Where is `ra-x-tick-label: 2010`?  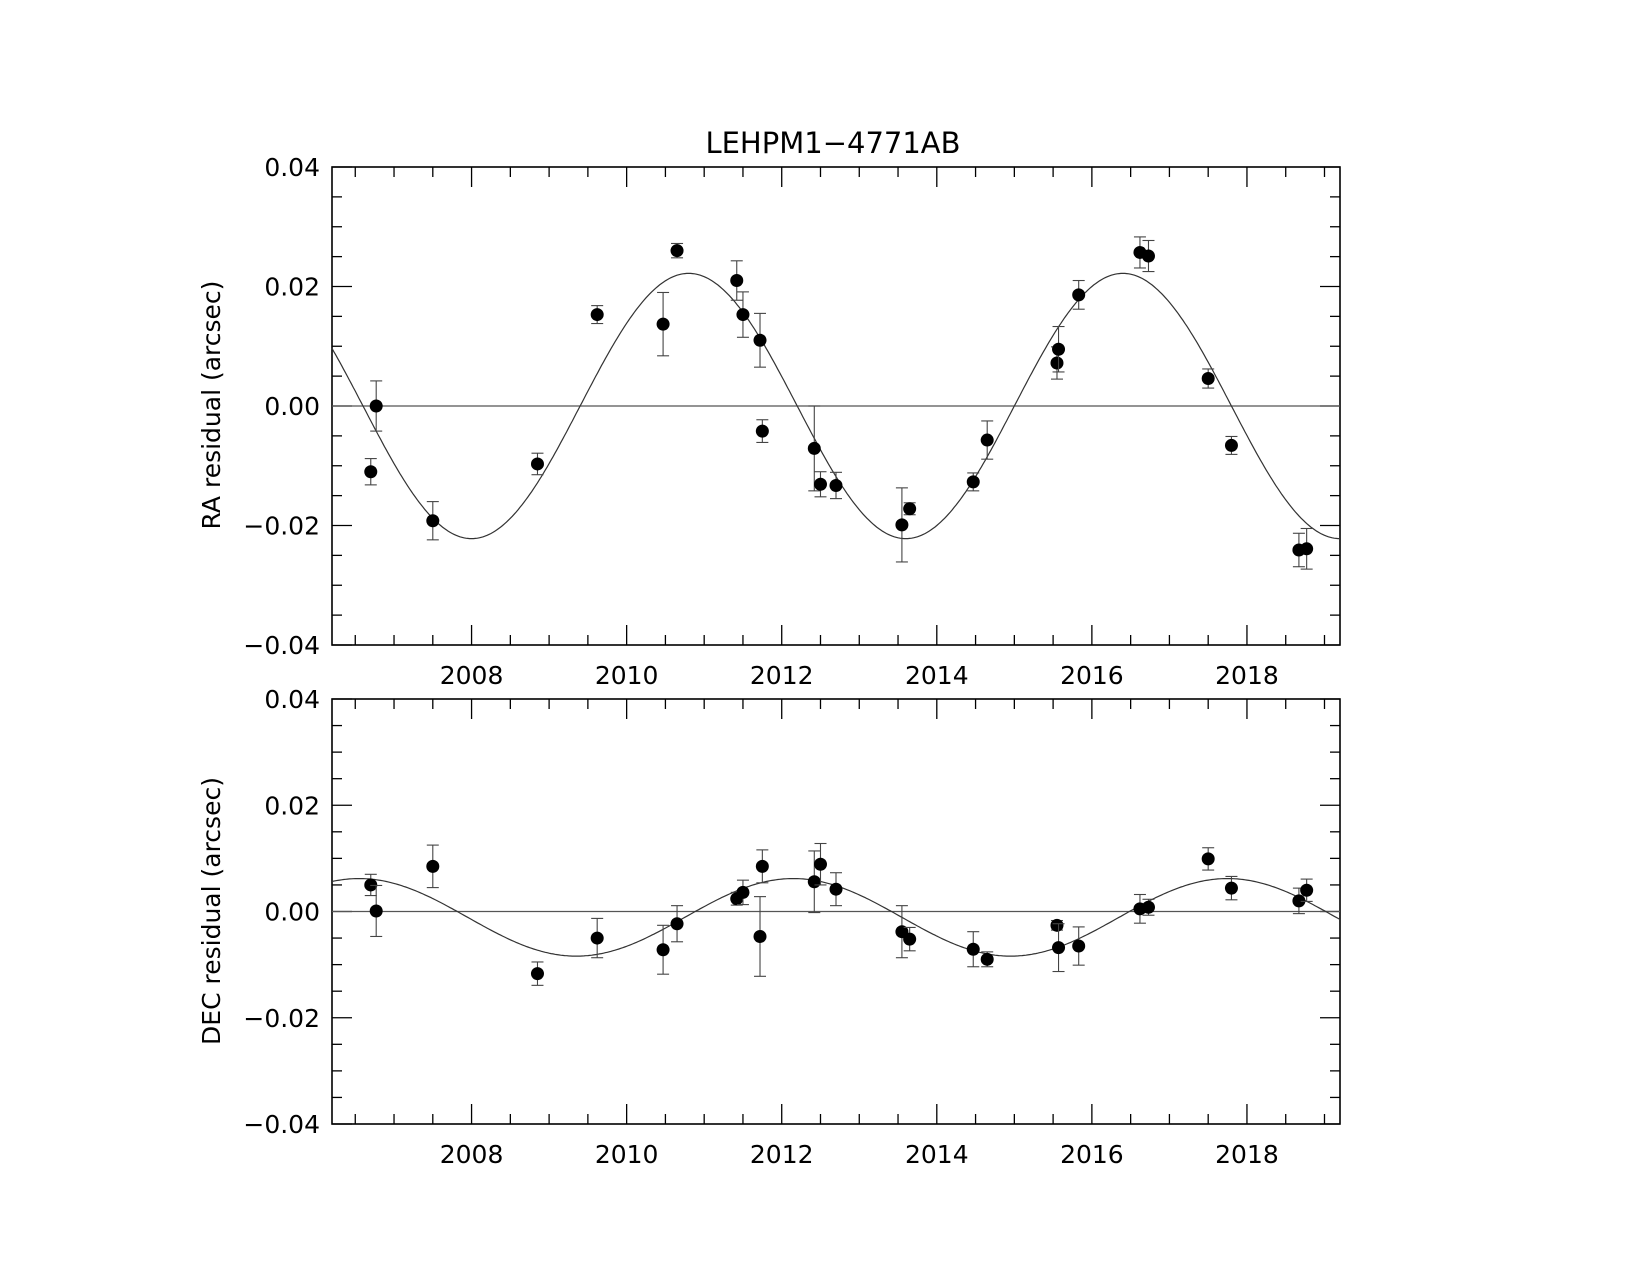 ra-x-tick-label: 2010 is located at coordinates (627, 675).